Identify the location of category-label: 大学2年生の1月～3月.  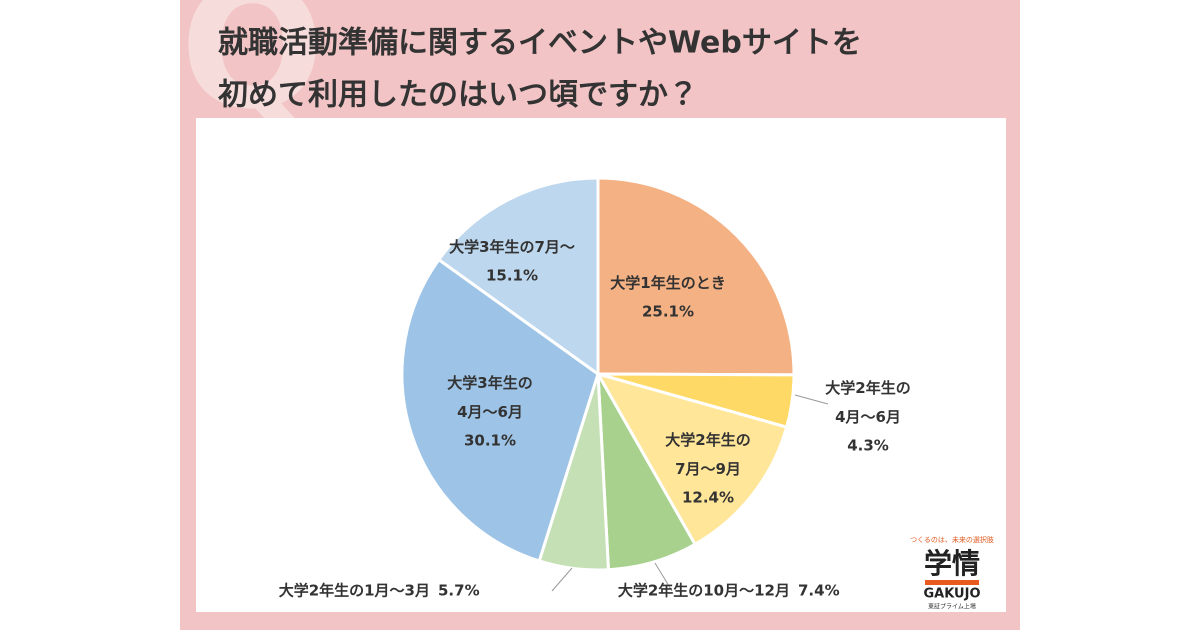
(354, 591).